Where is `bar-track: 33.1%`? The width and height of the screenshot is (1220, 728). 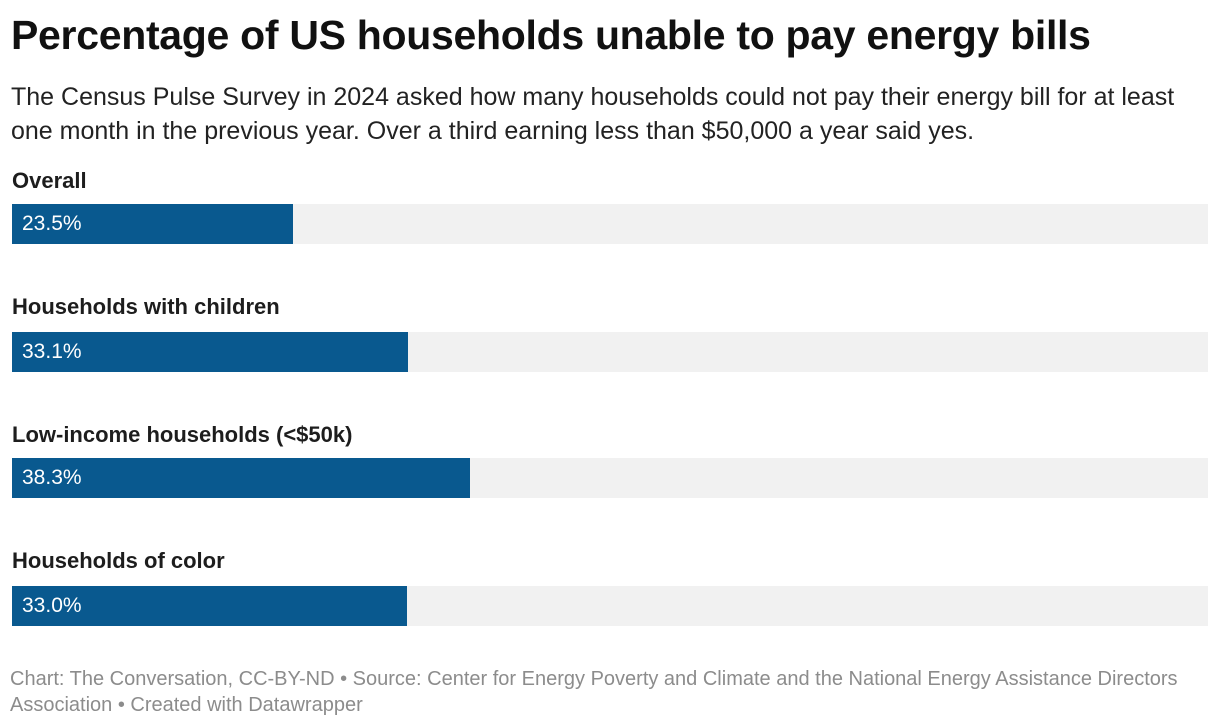 bar-track: 33.1% is located at coordinates (610, 352).